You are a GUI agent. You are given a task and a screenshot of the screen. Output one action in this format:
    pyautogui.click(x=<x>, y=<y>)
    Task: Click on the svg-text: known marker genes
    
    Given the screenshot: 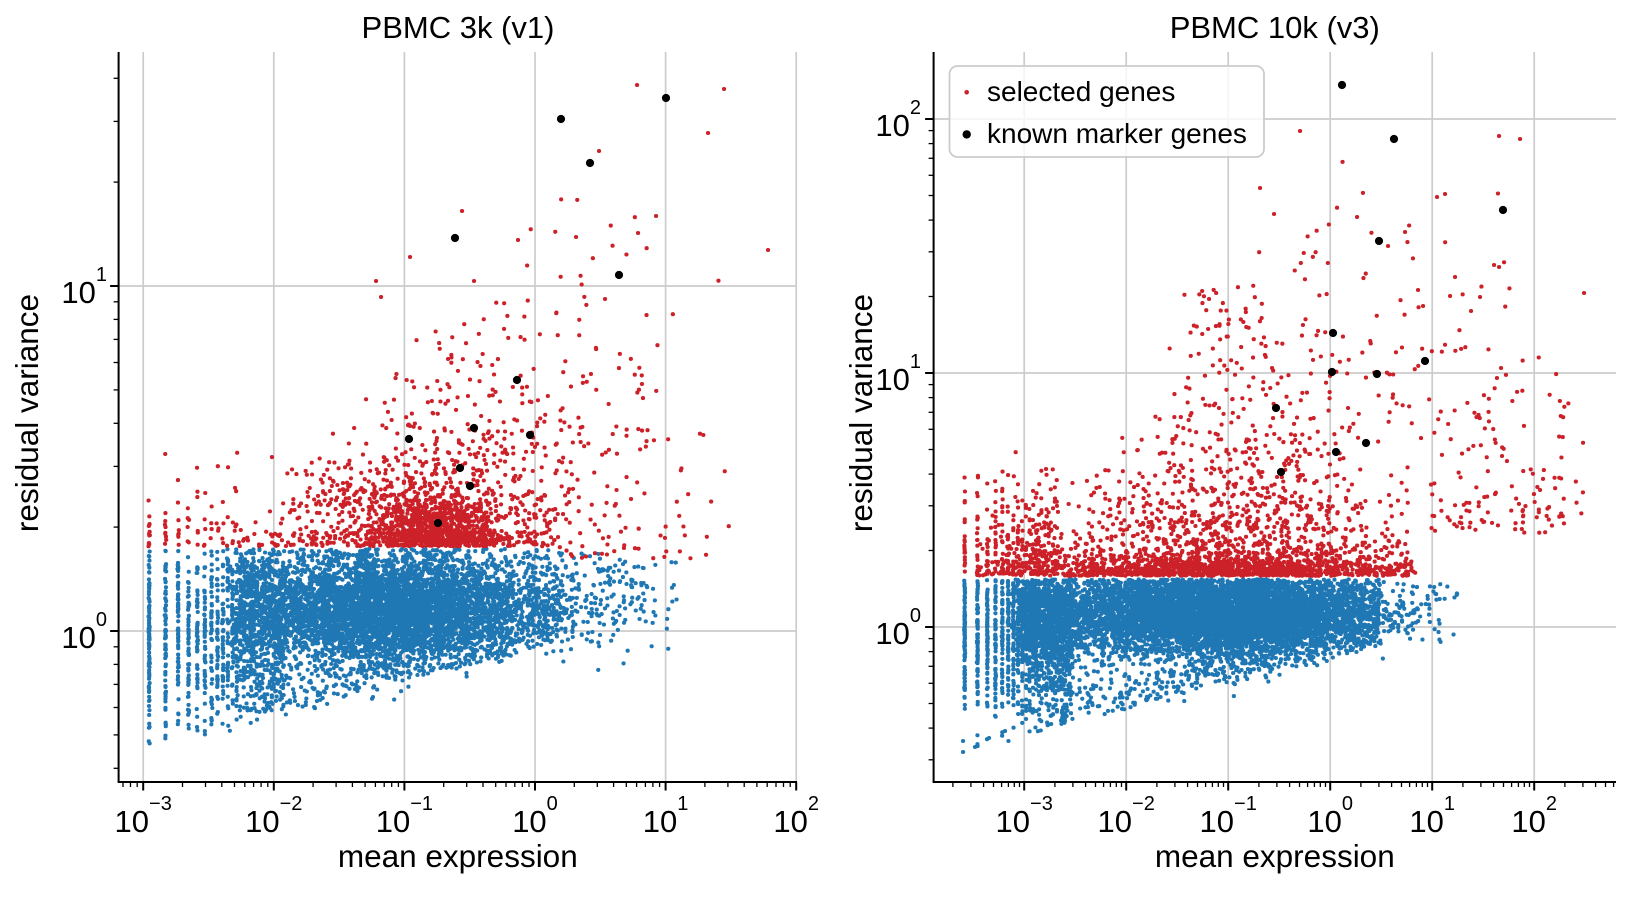 What is the action you would take?
    pyautogui.click(x=1117, y=133)
    